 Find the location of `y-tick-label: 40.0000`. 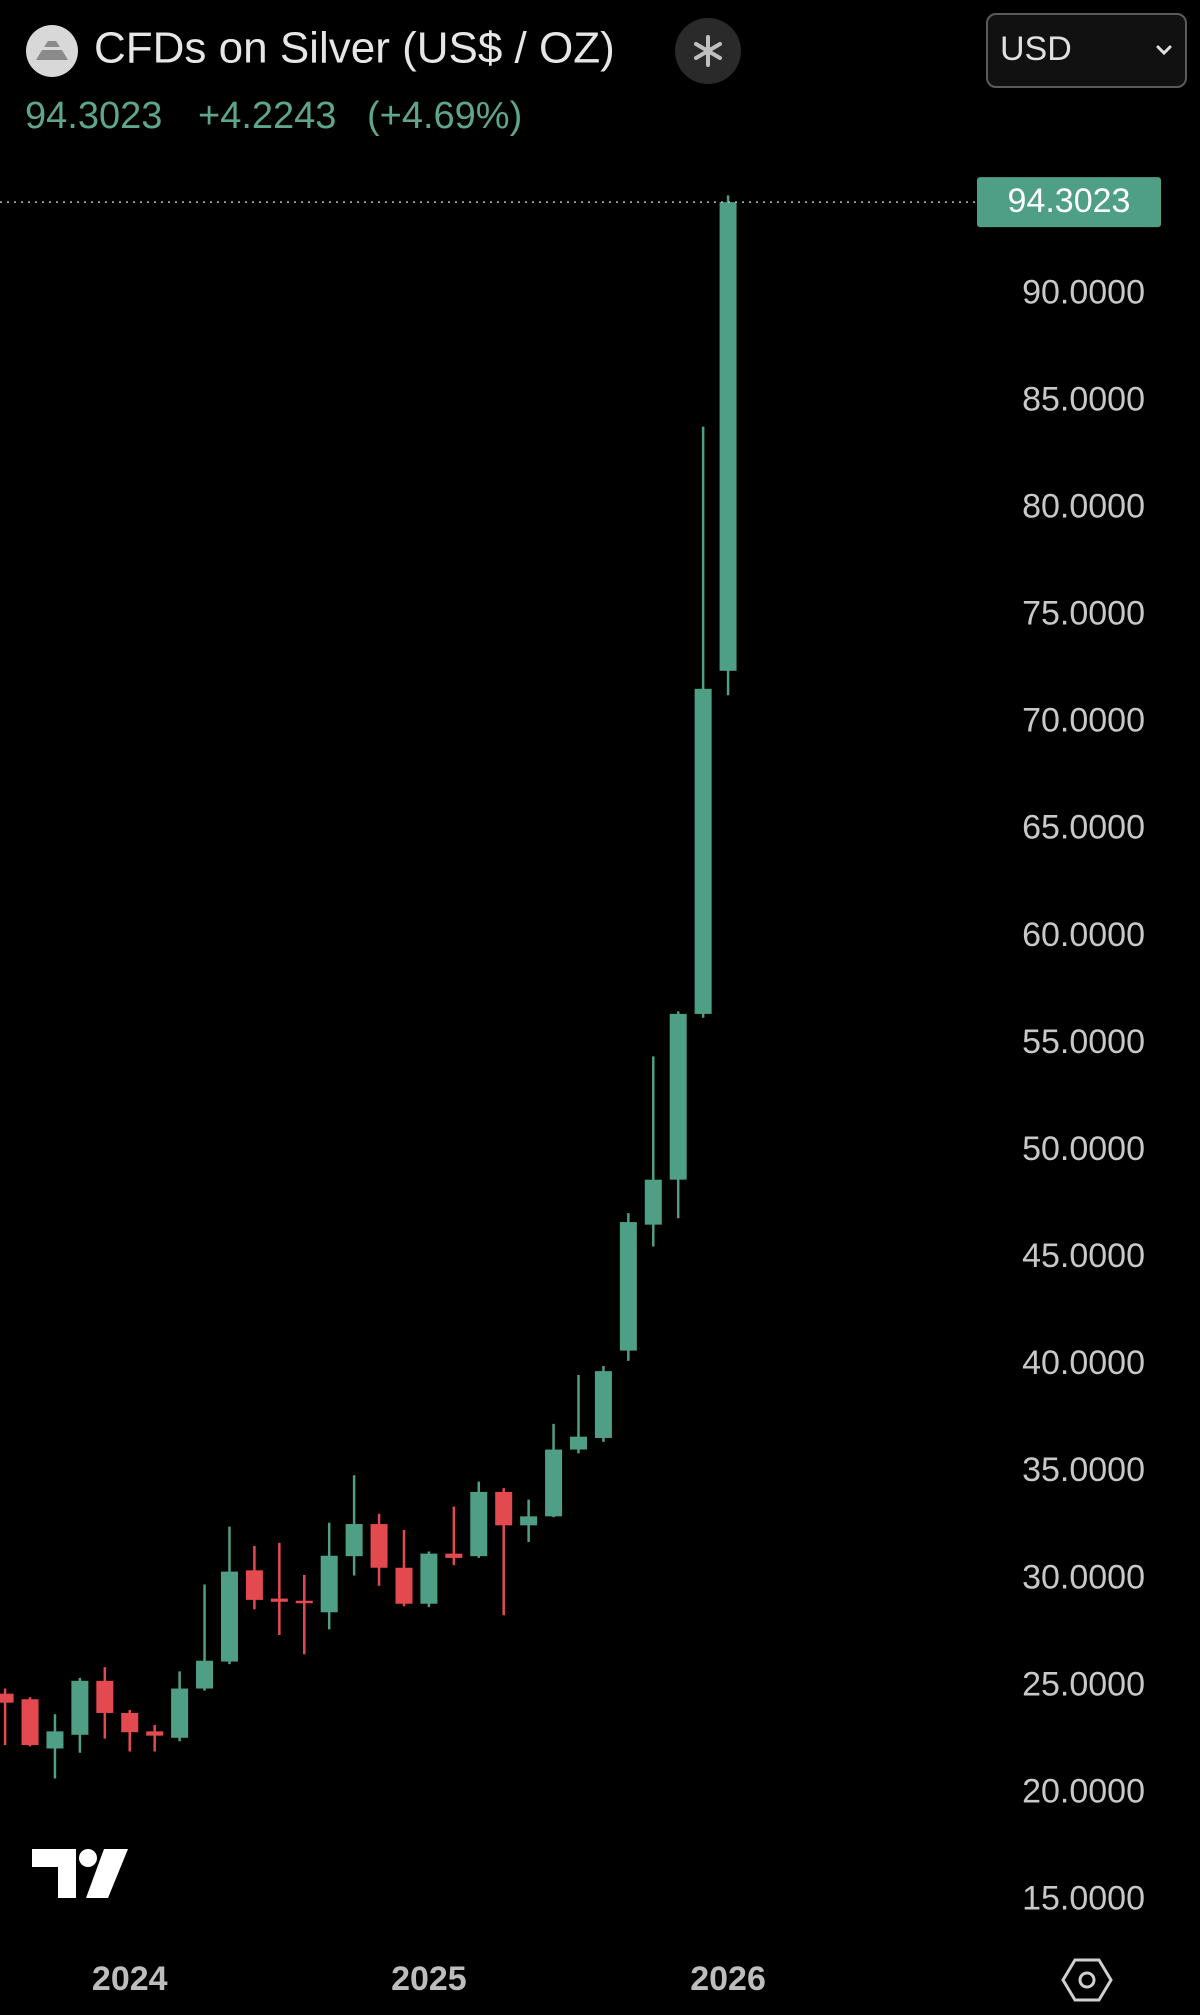

y-tick-label: 40.0000 is located at coordinates (1083, 1363).